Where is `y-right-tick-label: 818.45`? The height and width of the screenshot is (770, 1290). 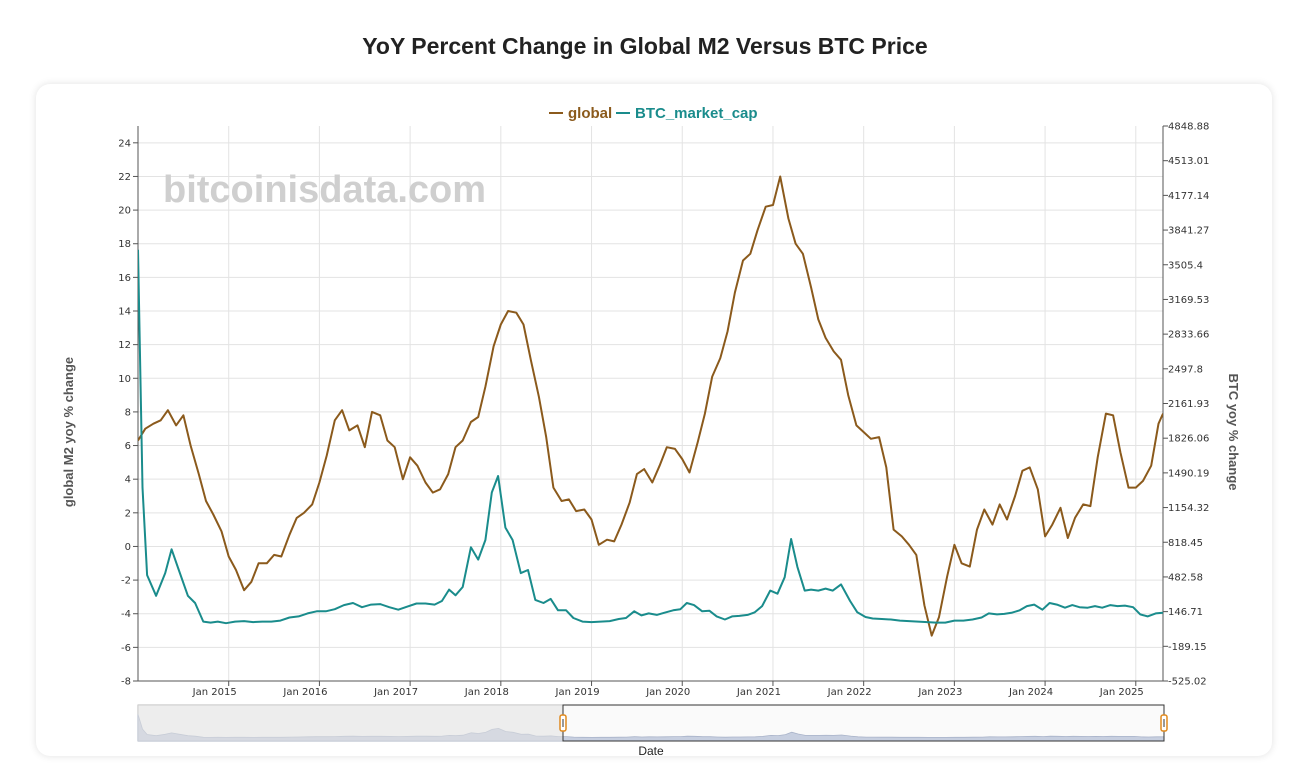
y-right-tick-label: 818.45 is located at coordinates (1185, 543).